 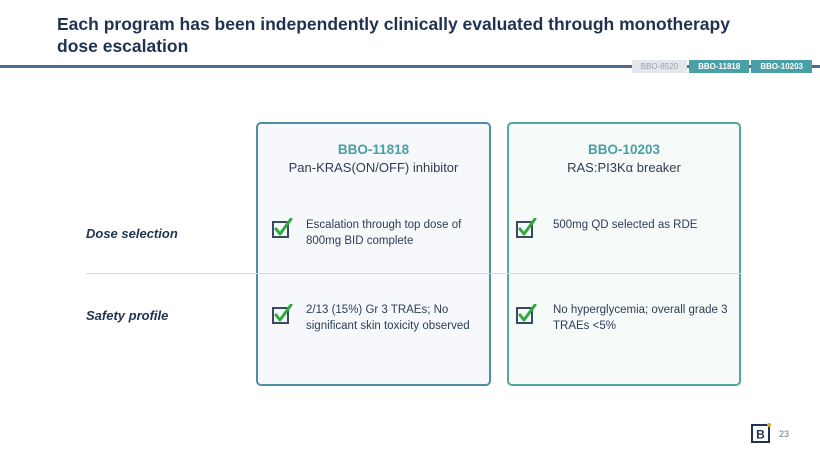 I want to click on program-subtitle: RAS:PI3Kα breaker, so click(x=624, y=167).